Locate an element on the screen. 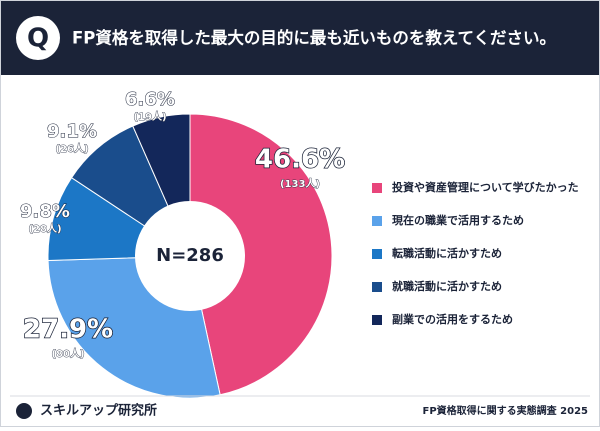 This screenshot has width=600, height=431. legend-label: 副業での活用をするため is located at coordinates (452, 319).